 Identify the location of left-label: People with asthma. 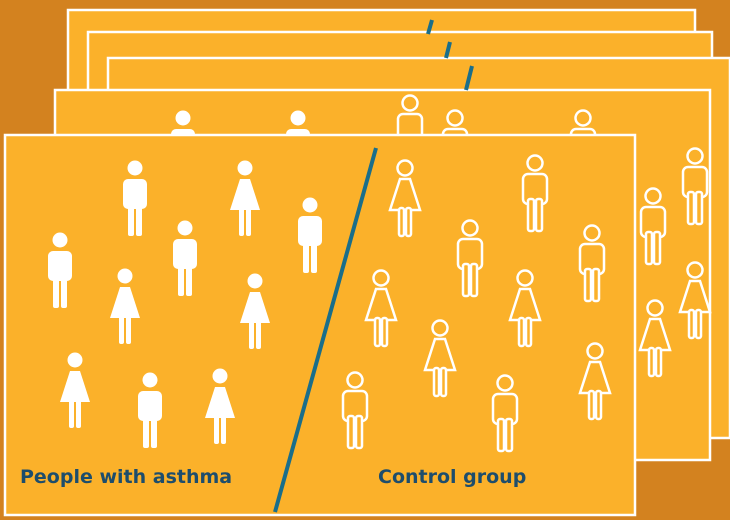
(126, 477).